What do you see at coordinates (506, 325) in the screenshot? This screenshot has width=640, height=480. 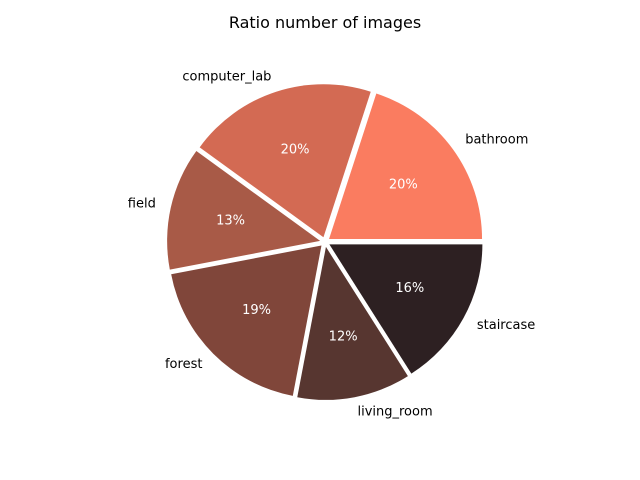 I see `pie-category-label: staircase` at bounding box center [506, 325].